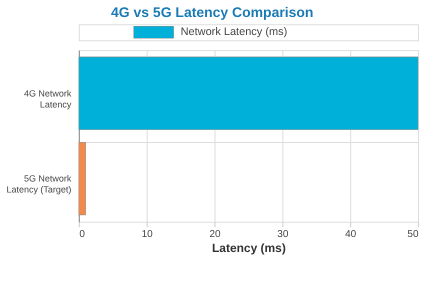 The height and width of the screenshot is (300, 427). I want to click on x-tick-label: 50, so click(413, 234).